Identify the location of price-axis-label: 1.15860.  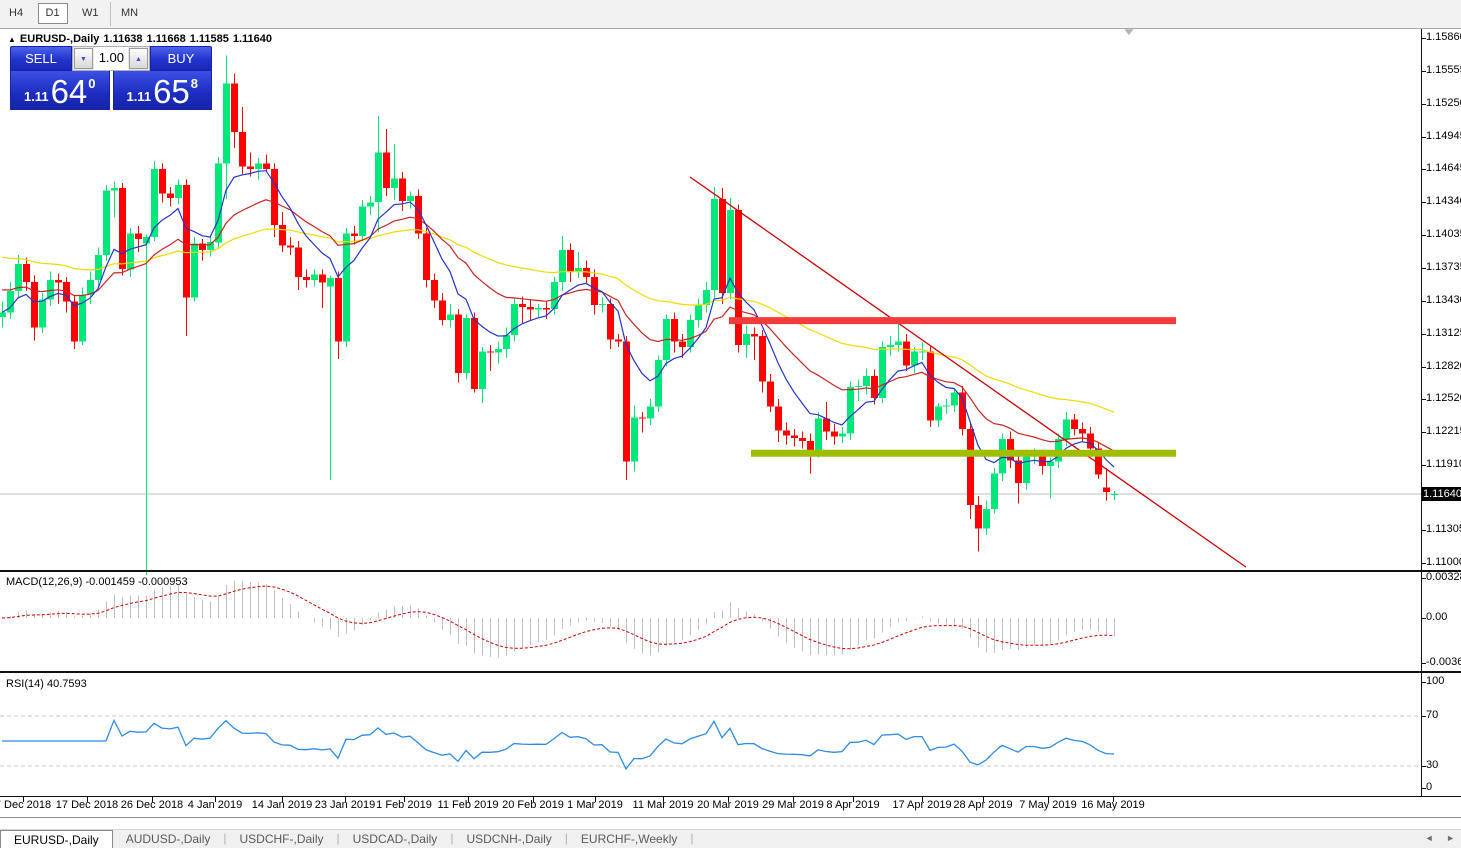
(1443, 37).